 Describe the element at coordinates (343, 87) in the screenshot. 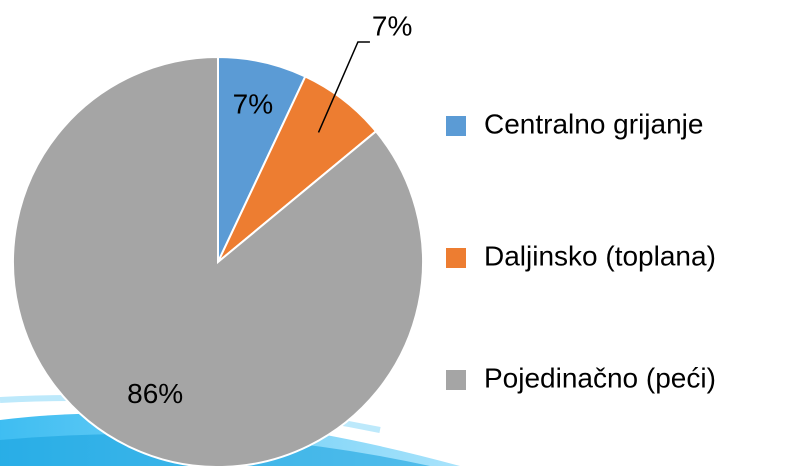

I see `leader-line` at that location.